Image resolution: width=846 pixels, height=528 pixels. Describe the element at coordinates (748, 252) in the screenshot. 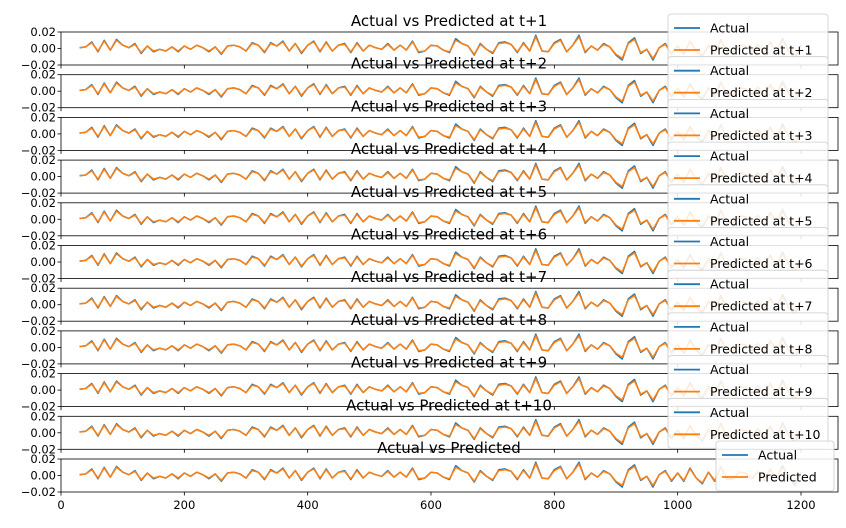

I see `legend: Actual Predicted at t+6` at that location.